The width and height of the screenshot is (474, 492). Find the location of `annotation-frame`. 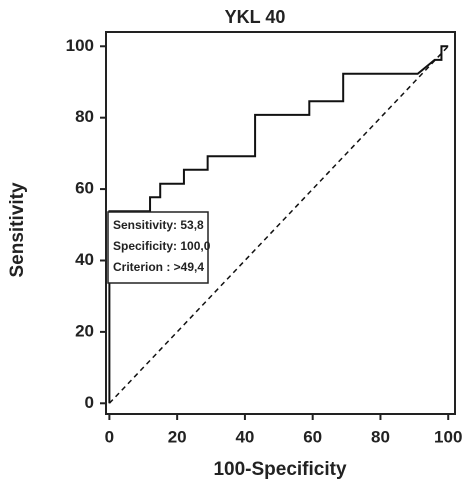

annotation-frame is located at coordinates (158, 247).